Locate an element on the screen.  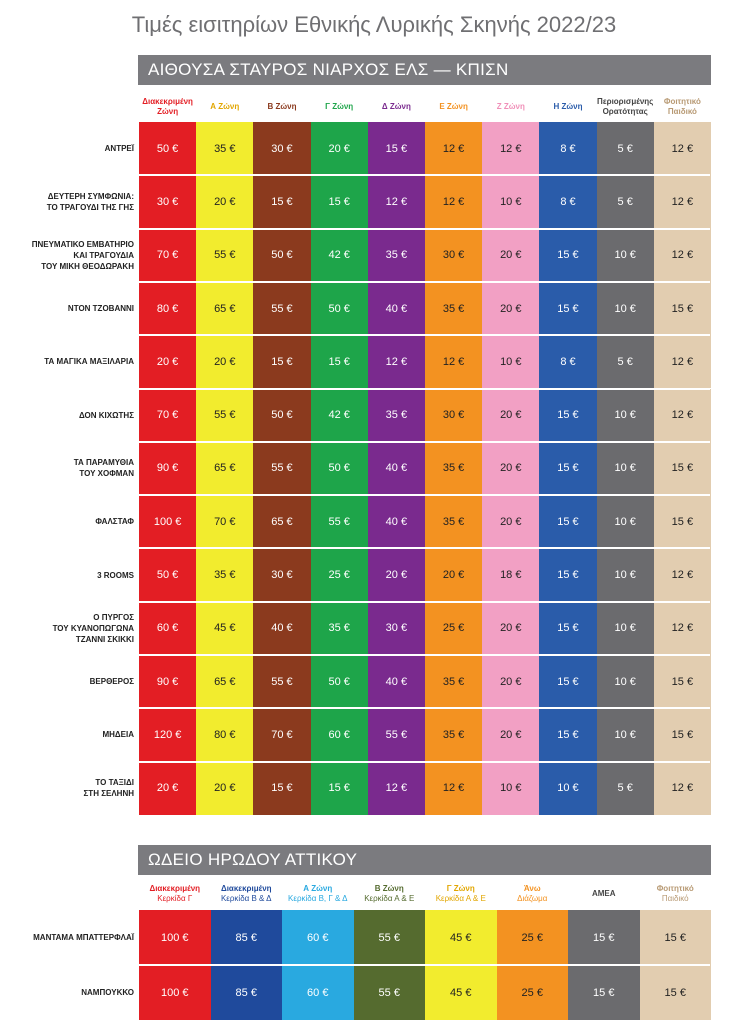
column-header-line: Ορατότητας is located at coordinates (625, 111).